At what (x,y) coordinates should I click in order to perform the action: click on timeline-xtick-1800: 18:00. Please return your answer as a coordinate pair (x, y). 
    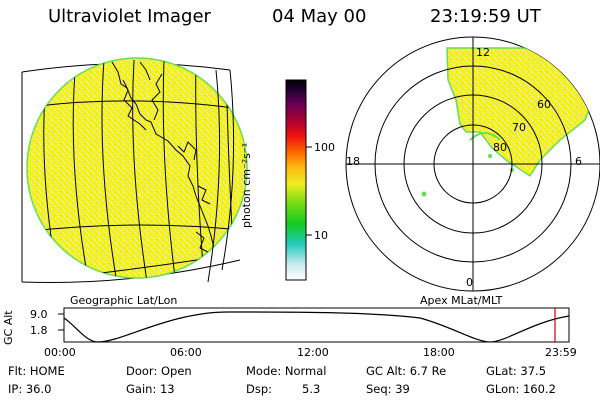
    Looking at the image, I should click on (439, 352).